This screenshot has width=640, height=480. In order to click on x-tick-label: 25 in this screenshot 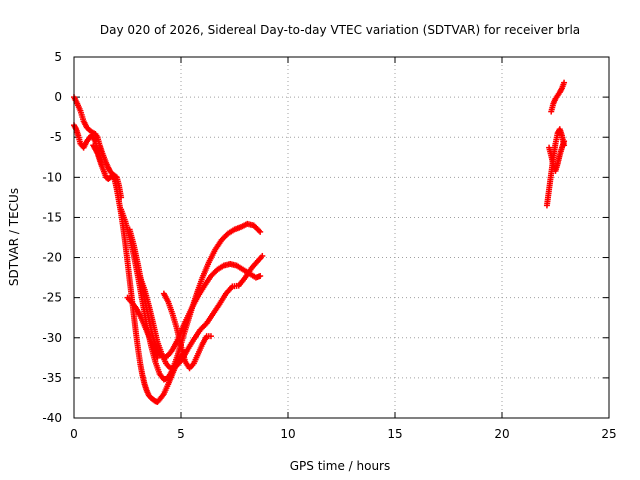, I will do `click(608, 434)`.